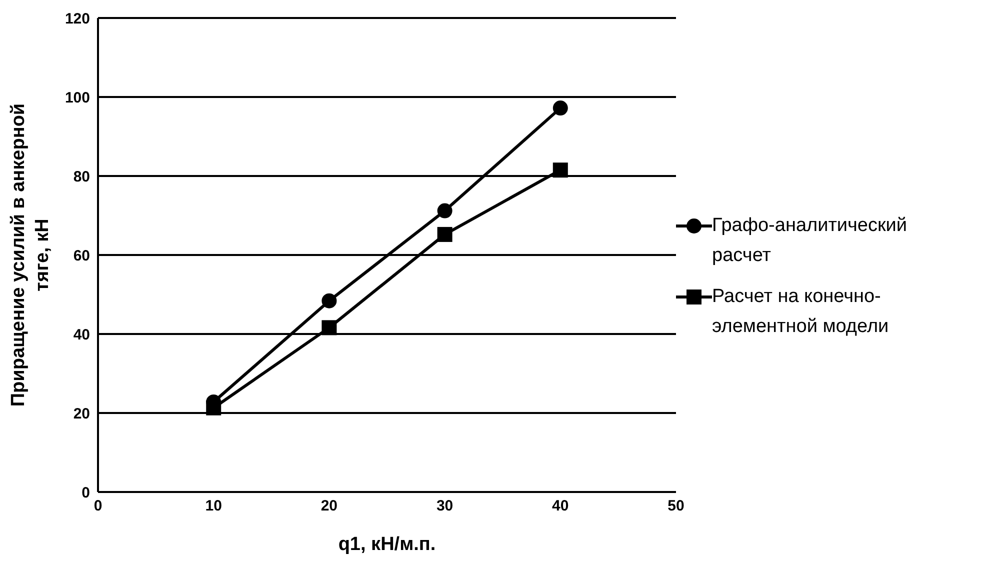  What do you see at coordinates (81, 255) in the screenshot?
I see `y-tick-label: 60` at bounding box center [81, 255].